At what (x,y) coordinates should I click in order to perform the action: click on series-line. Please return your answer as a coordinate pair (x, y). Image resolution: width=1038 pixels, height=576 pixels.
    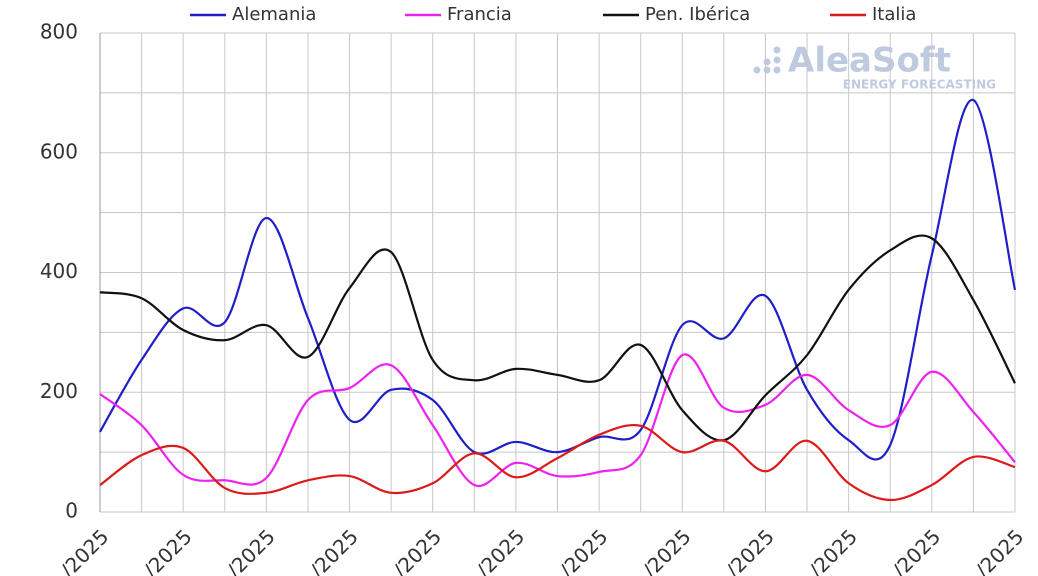
    Looking at the image, I should click on (557, 463).